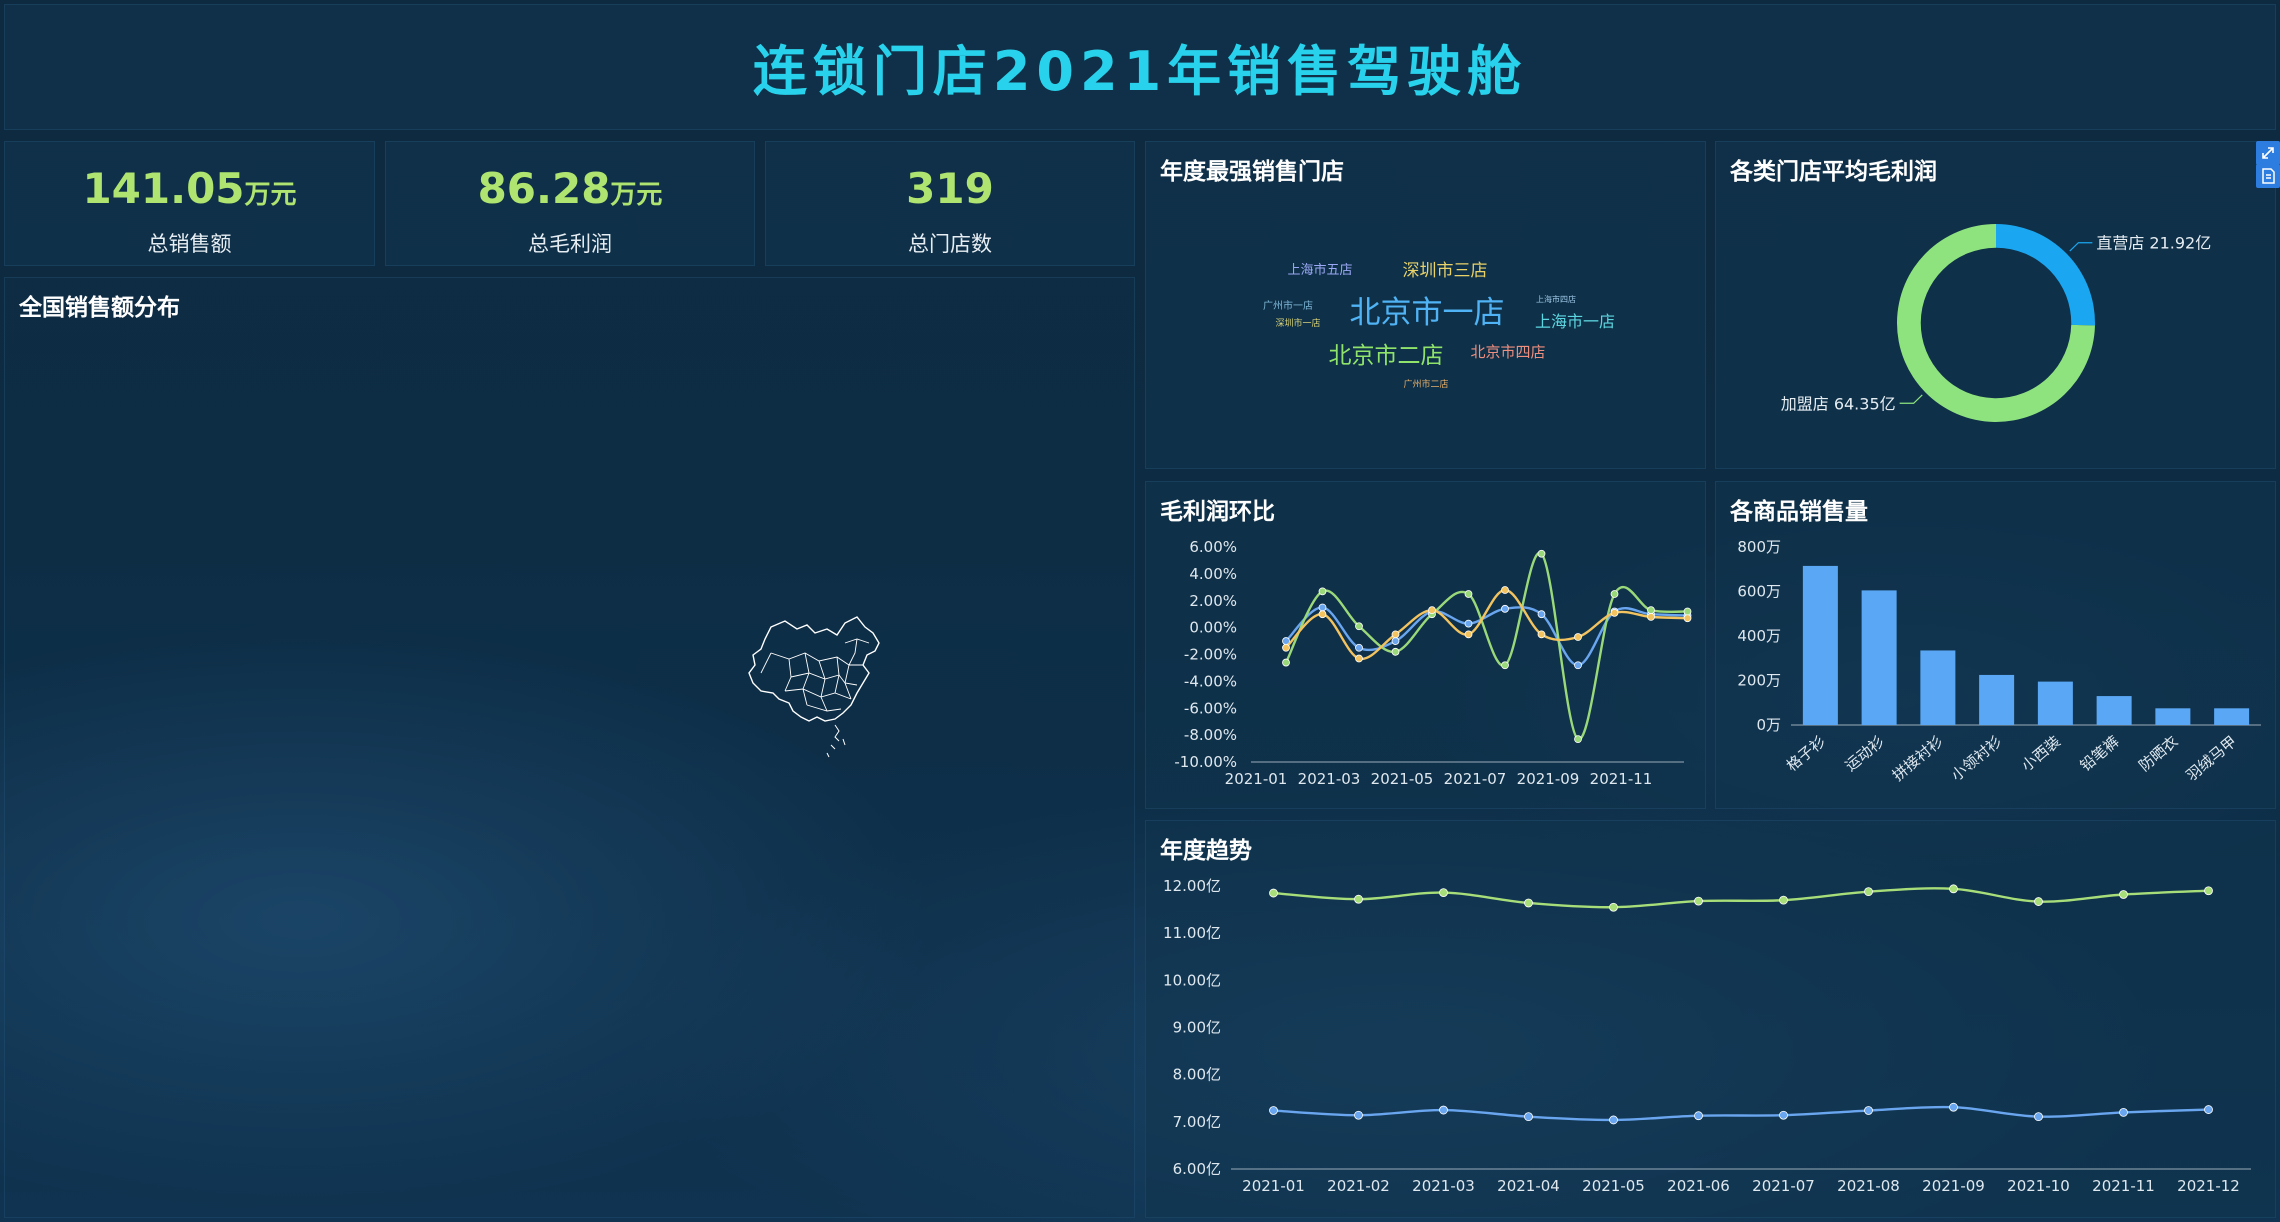 The width and height of the screenshot is (2280, 1222). I want to click on china-map-provinces, so click(815, 675).